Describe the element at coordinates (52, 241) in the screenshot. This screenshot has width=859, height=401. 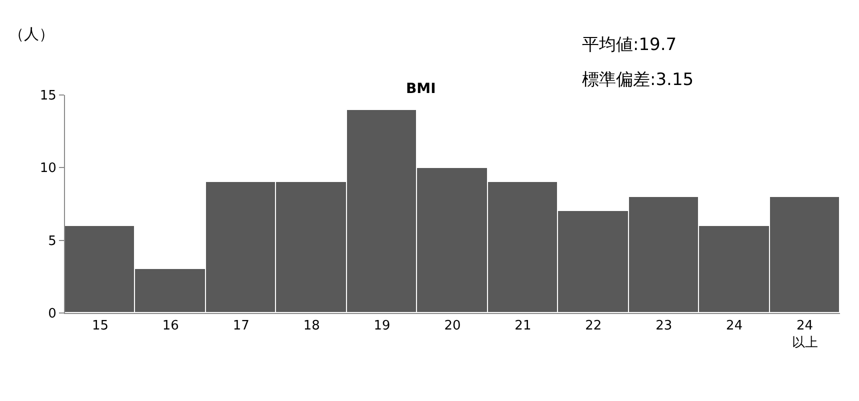
I see `y-tick-label: 5` at that location.